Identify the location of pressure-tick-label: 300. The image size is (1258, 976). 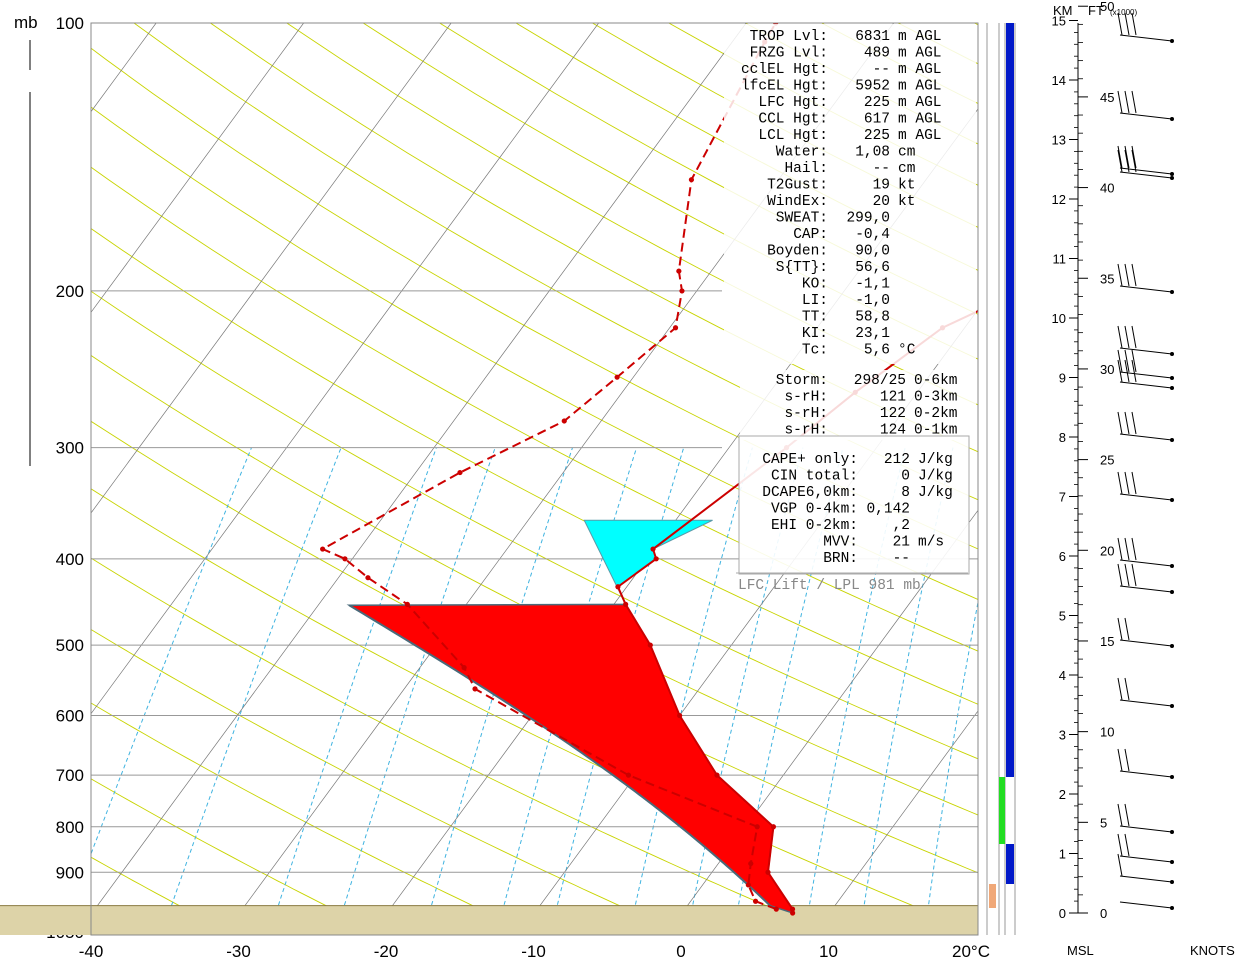
(70, 448).